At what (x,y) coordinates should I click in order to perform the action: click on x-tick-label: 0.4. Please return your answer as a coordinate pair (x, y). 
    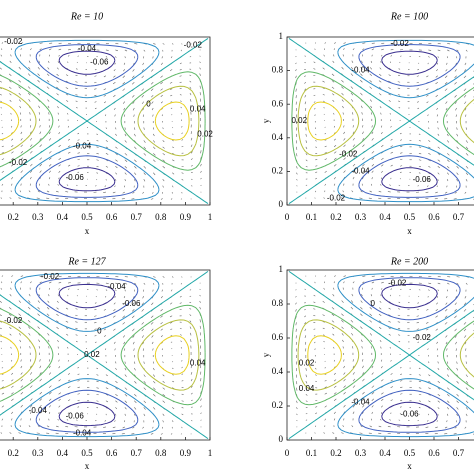
    Looking at the image, I should click on (385, 217).